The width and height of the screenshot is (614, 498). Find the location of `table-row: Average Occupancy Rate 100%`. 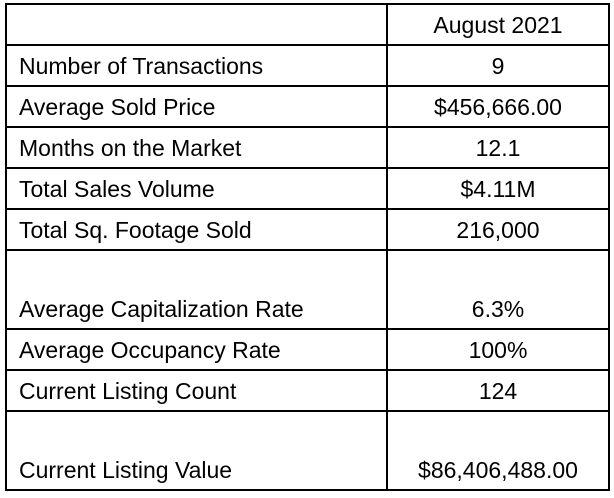

table-row: Average Occupancy Rate 100% is located at coordinates (307, 349).